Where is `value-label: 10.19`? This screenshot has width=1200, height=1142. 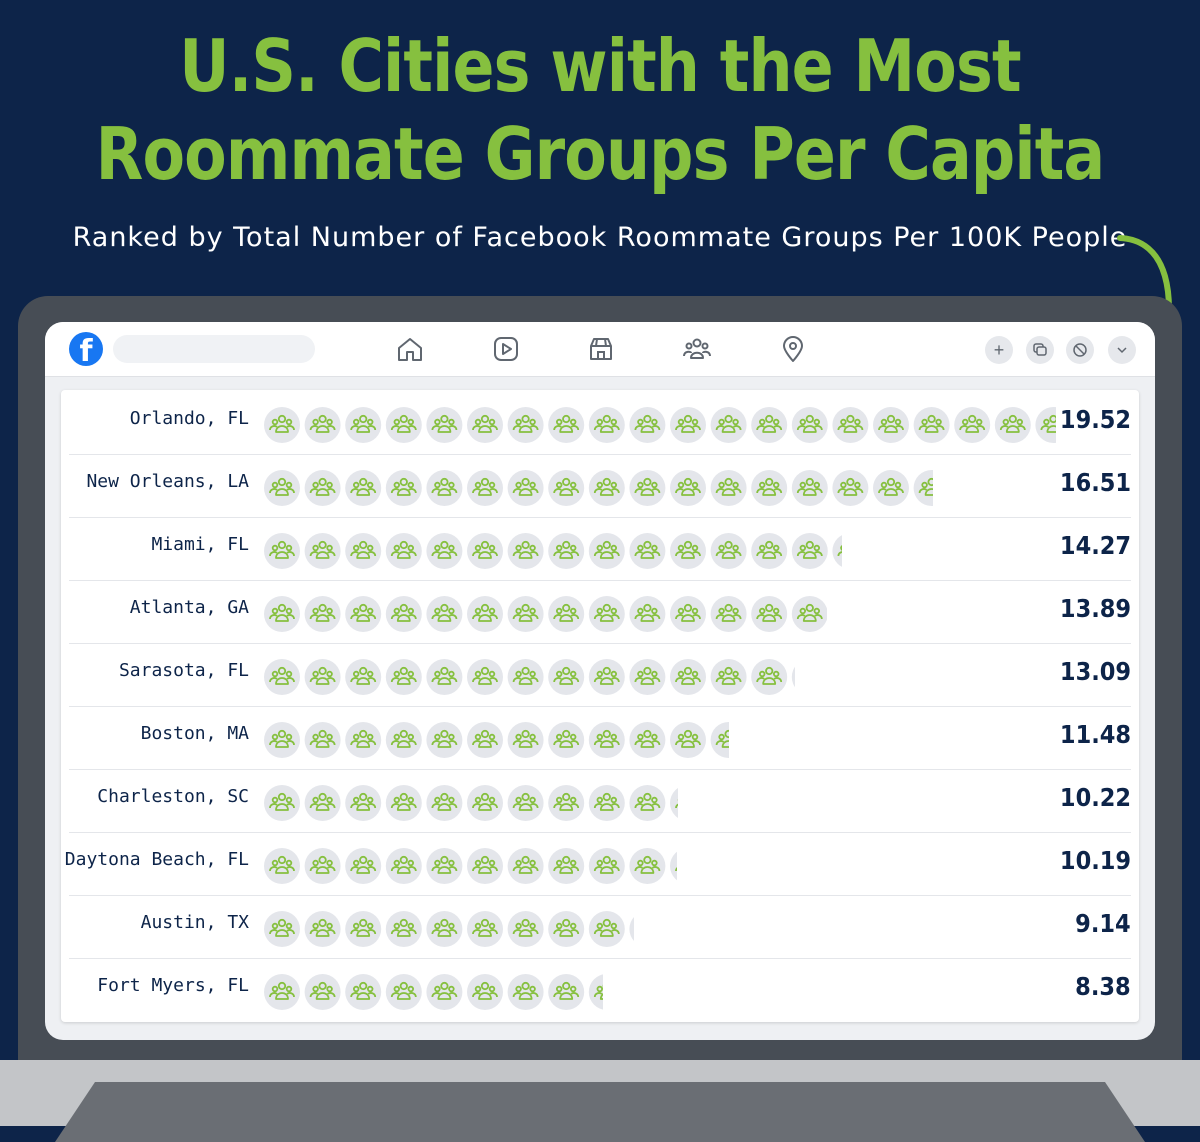 value-label: 10.19 is located at coordinates (1095, 860).